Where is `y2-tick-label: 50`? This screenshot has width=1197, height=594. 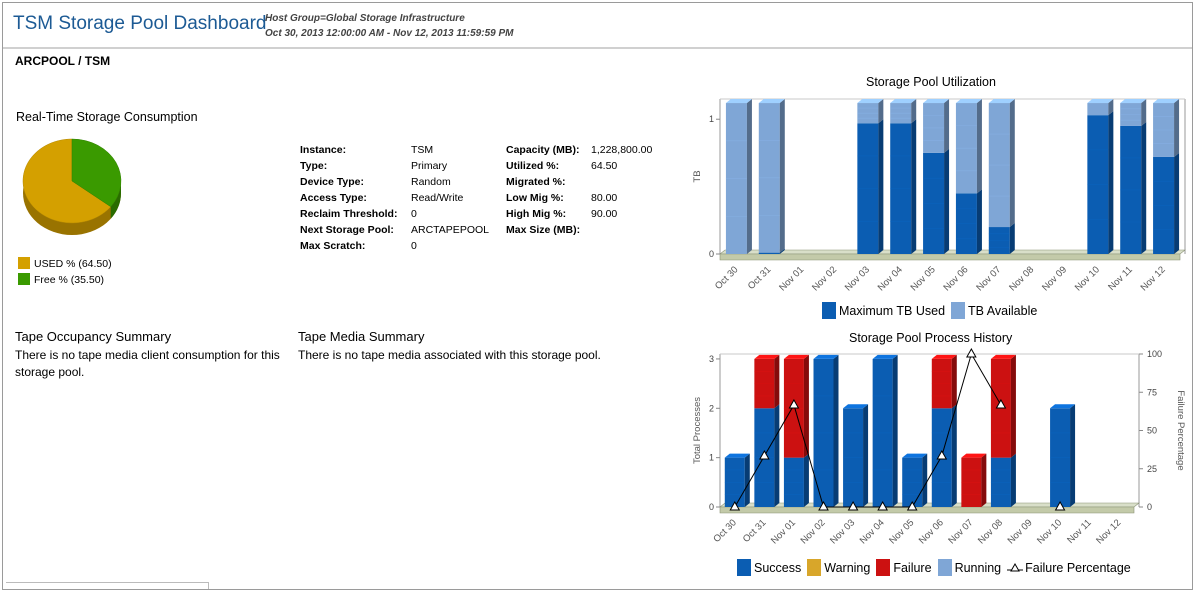
y2-tick-label: 50 is located at coordinates (1152, 431).